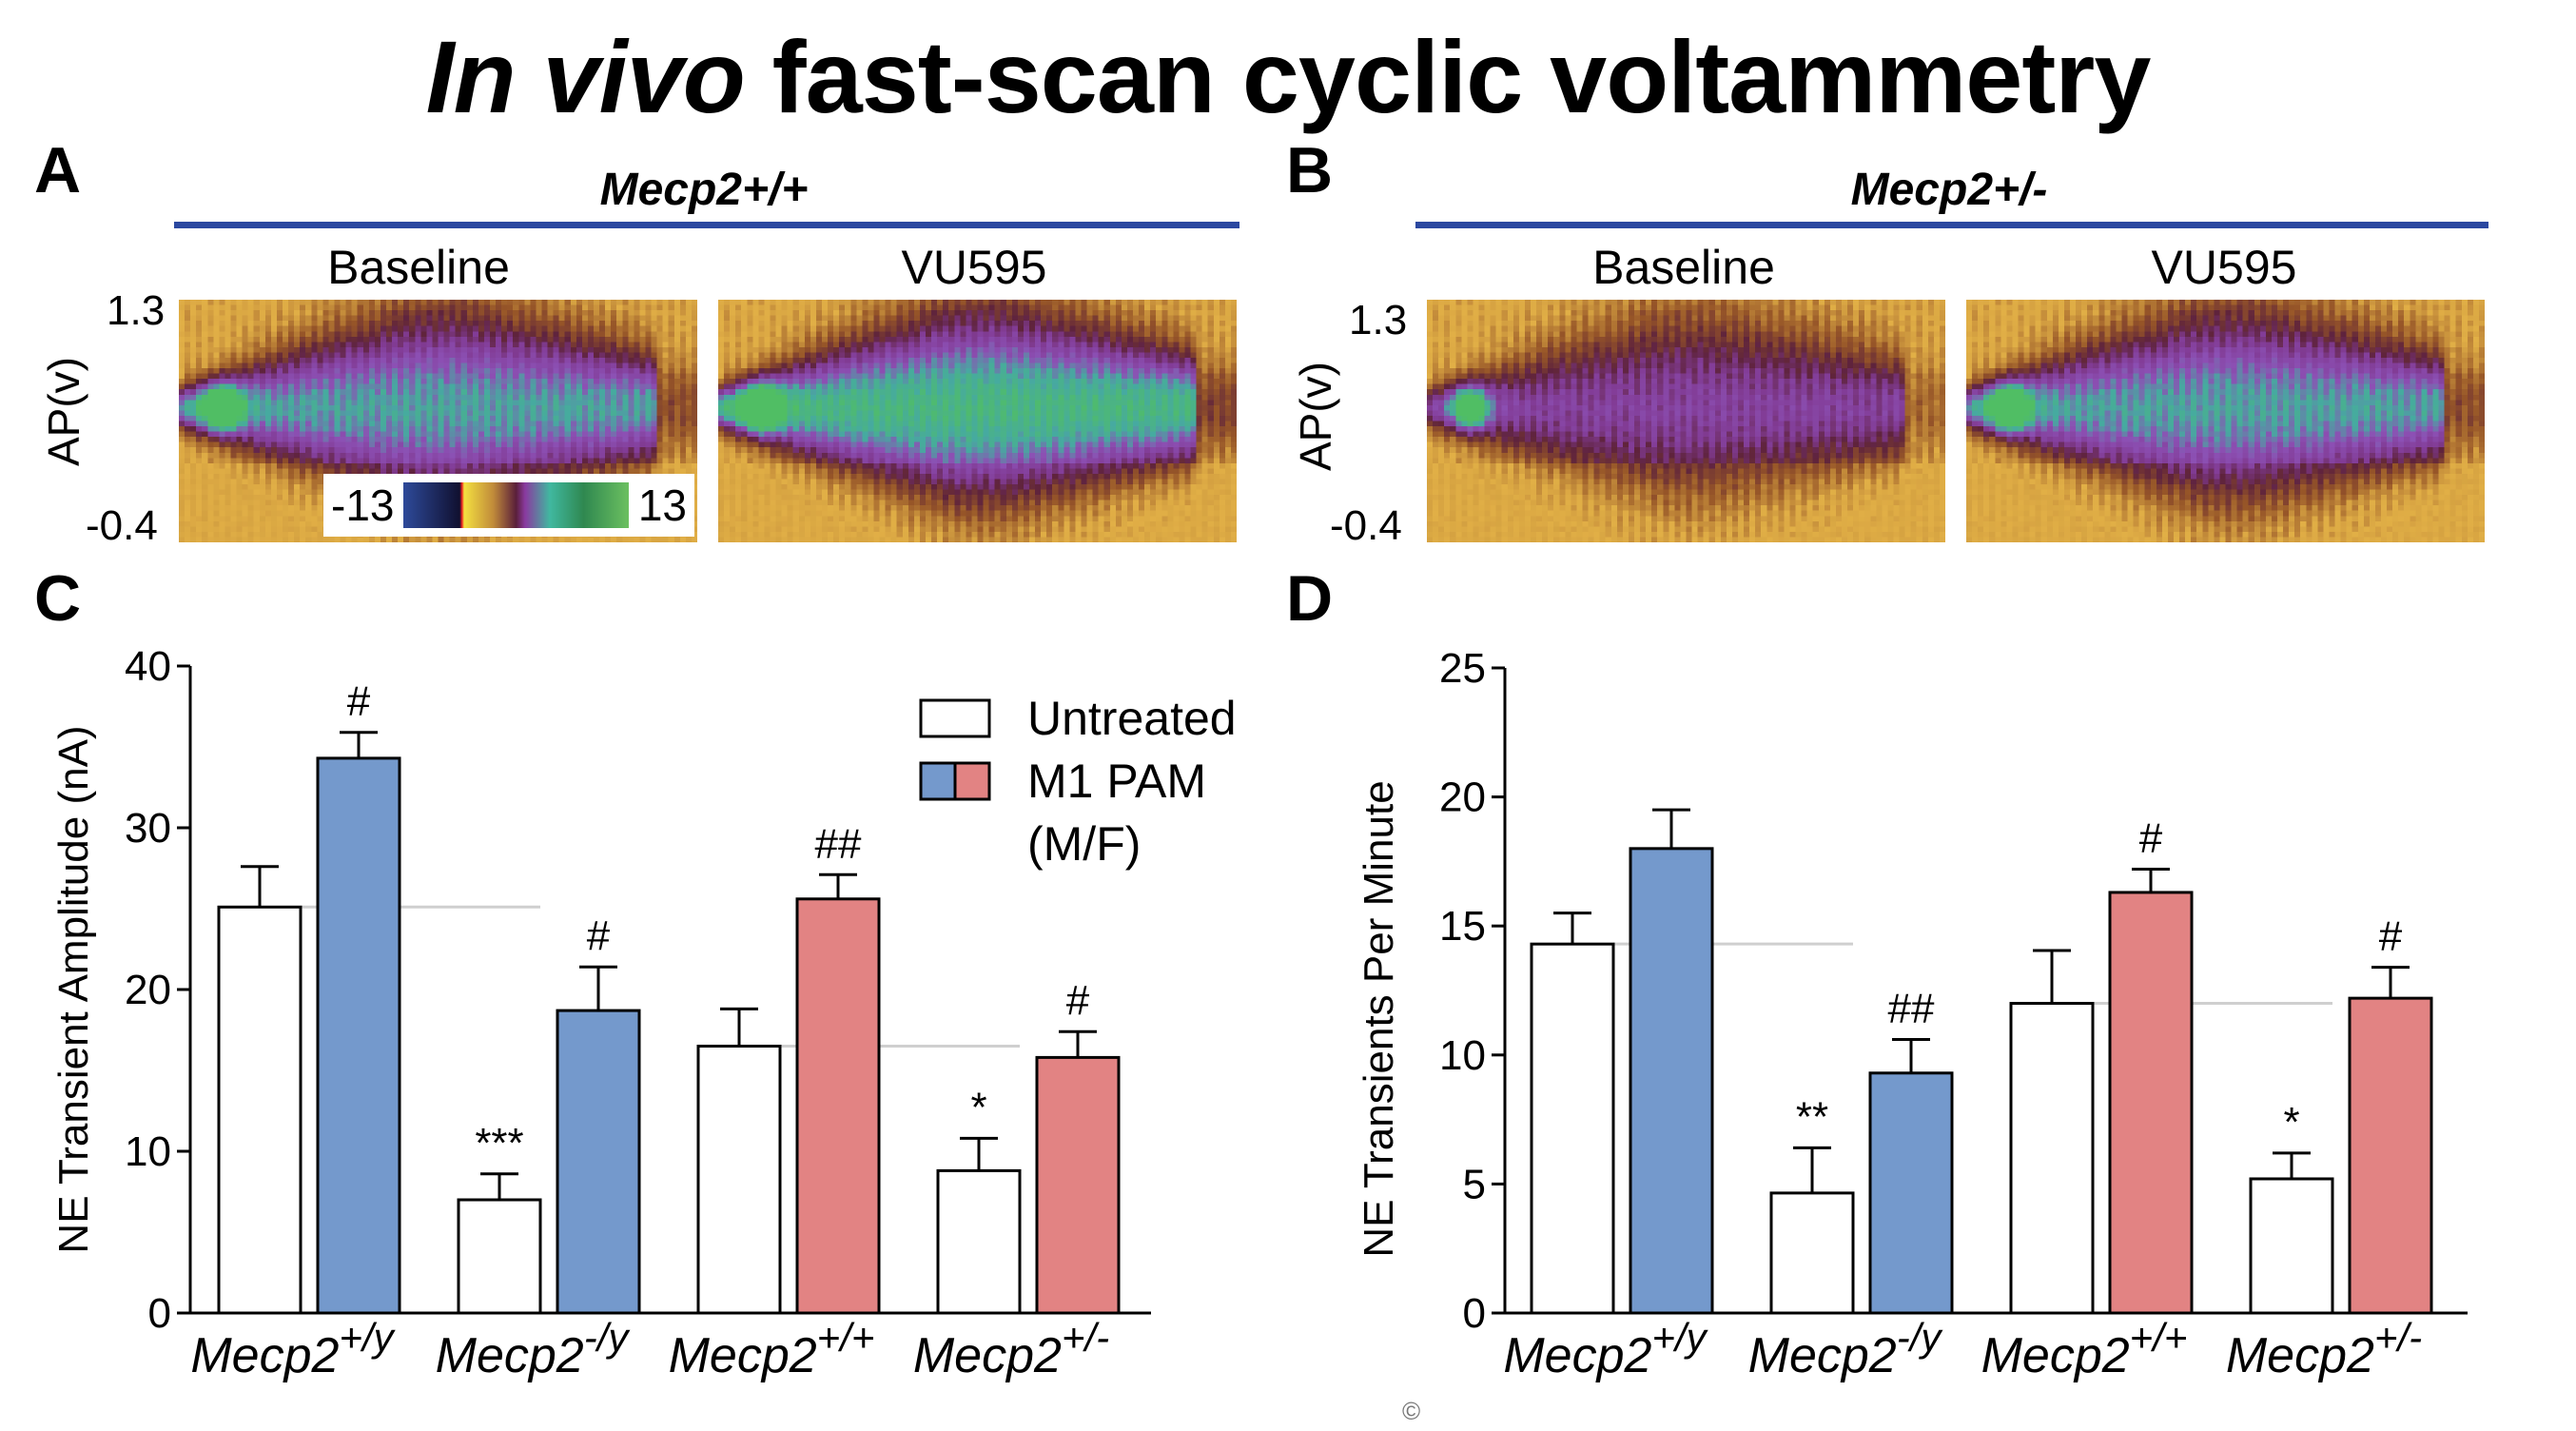 This screenshot has height=1431, width=2576. Describe the element at coordinates (2224, 267) in the screenshot. I see `panel-b-vu595-label: VU595` at that location.